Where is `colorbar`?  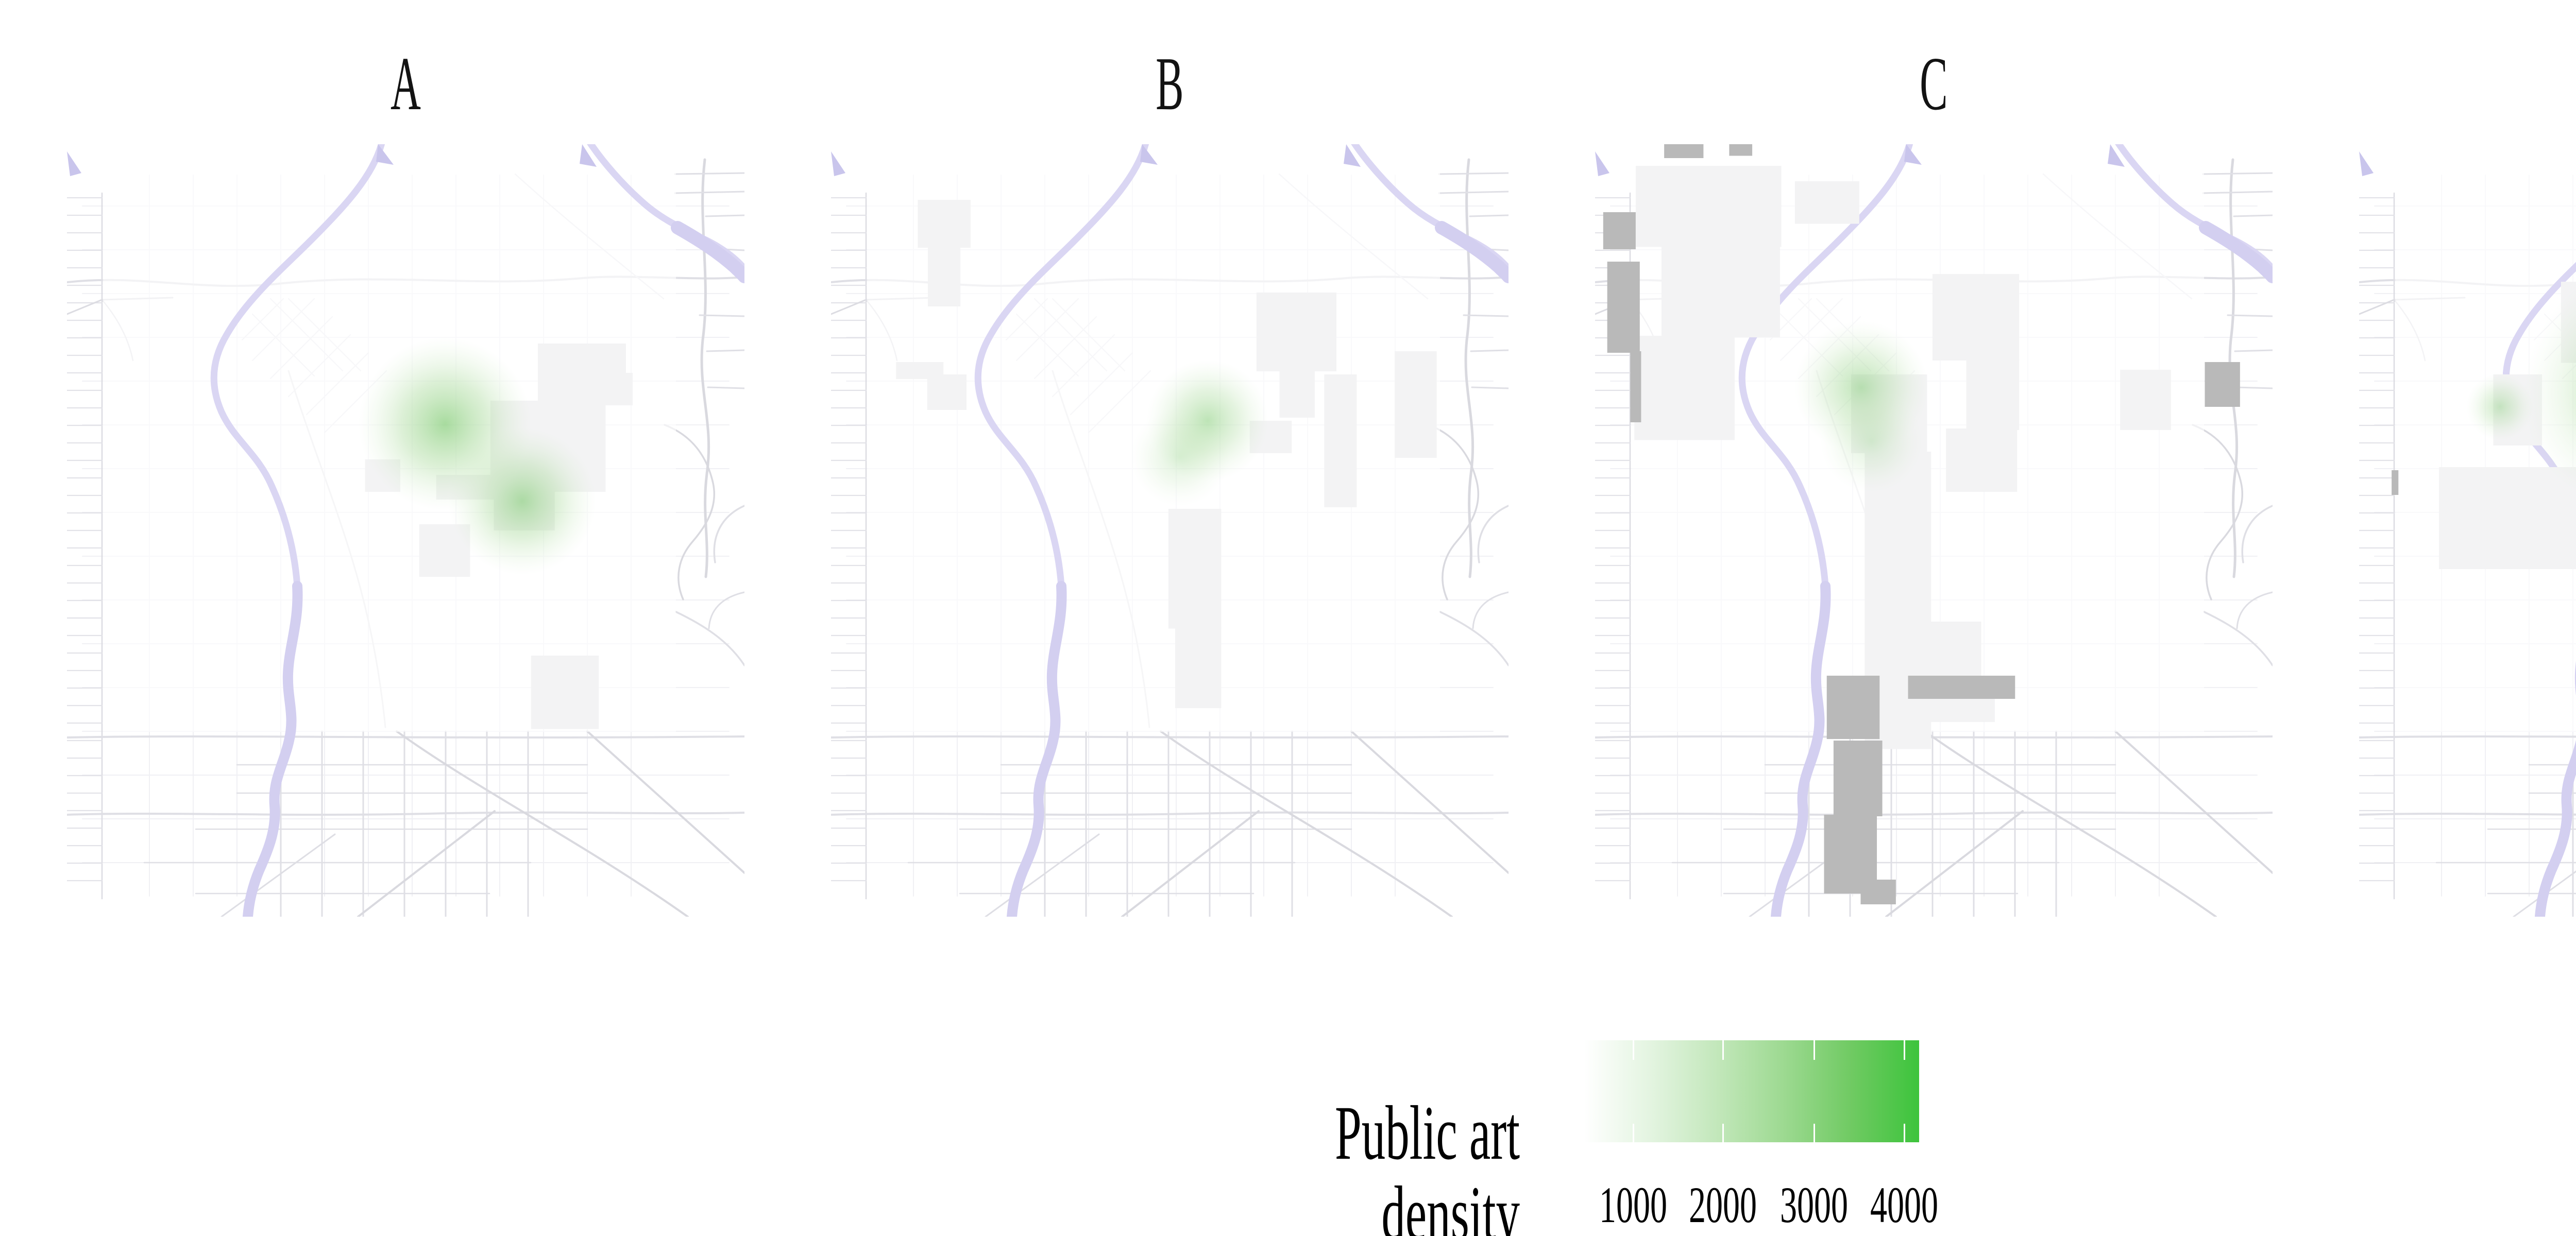 colorbar is located at coordinates (1751, 1091).